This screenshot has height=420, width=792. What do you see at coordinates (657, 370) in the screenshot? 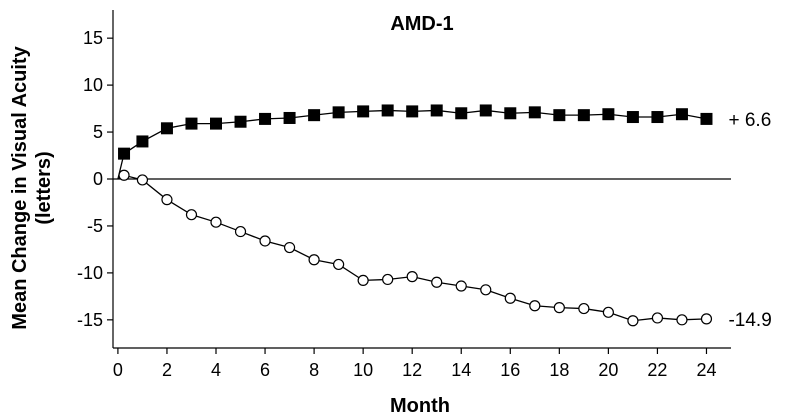
I see `x-tick-label: 22` at bounding box center [657, 370].